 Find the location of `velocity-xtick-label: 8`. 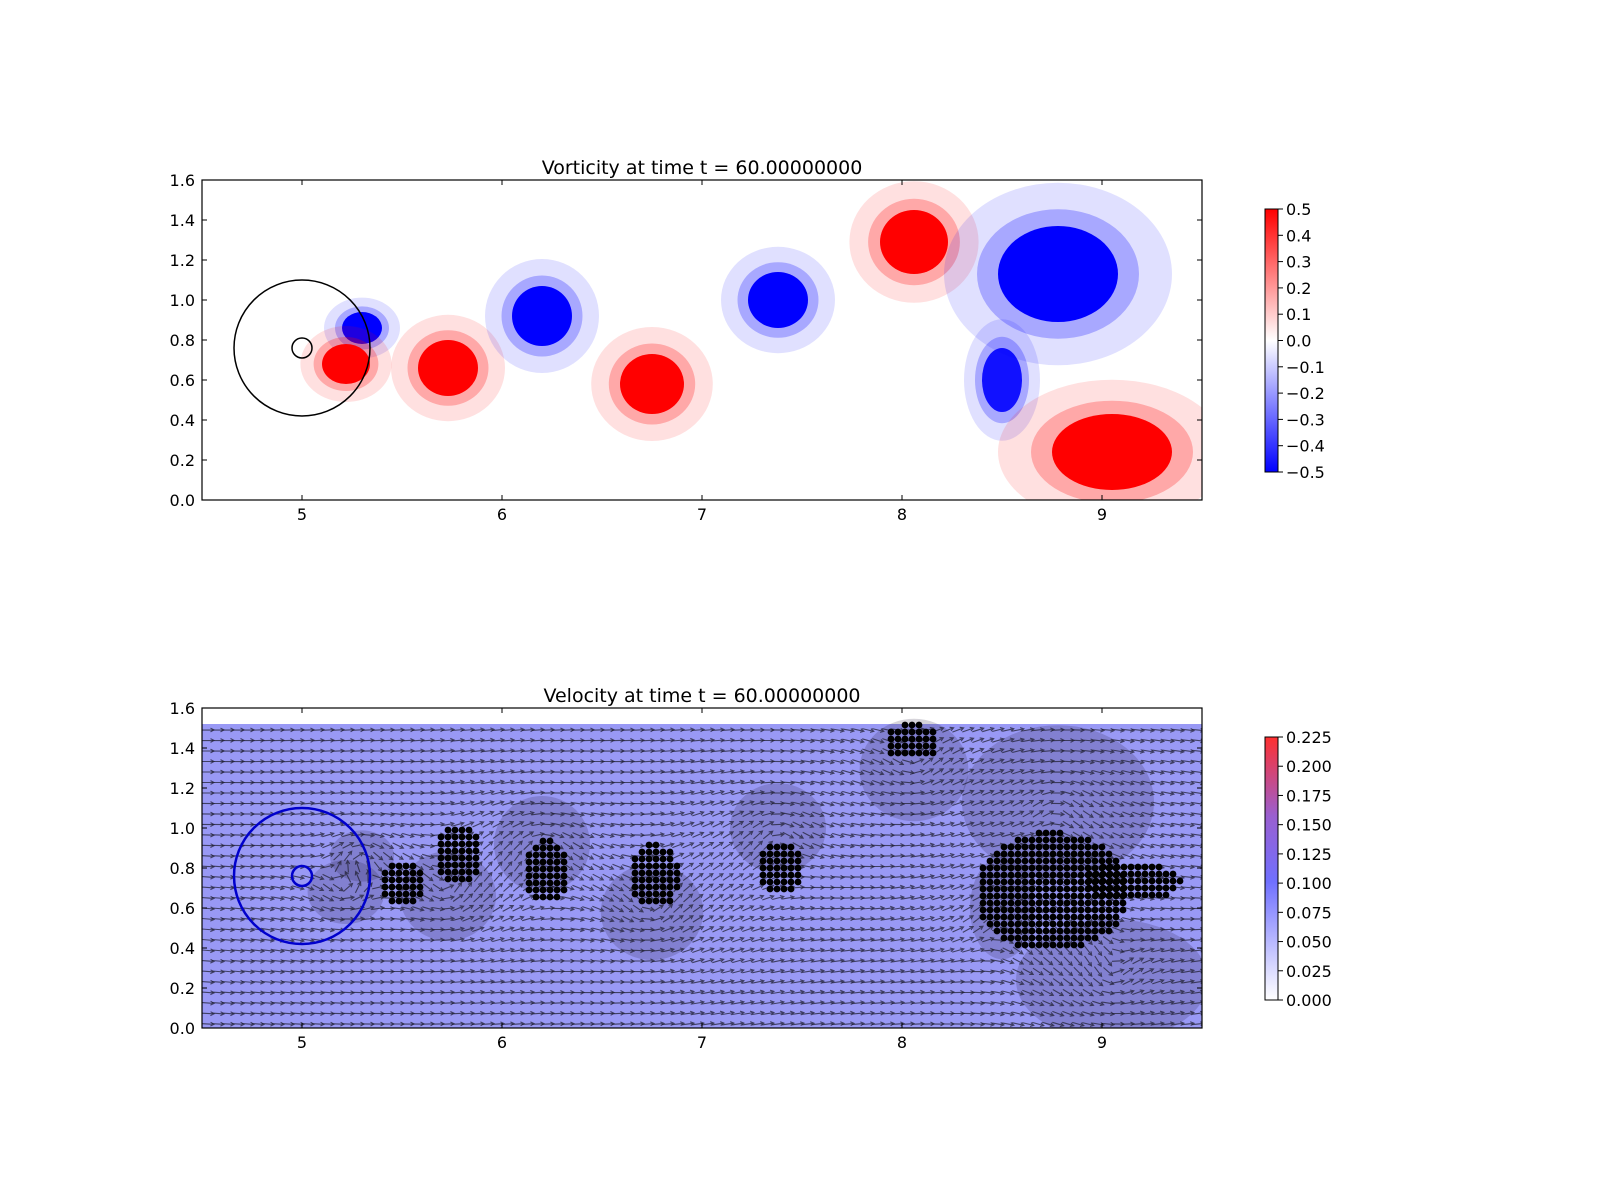

velocity-xtick-label: 8 is located at coordinates (902, 1042).